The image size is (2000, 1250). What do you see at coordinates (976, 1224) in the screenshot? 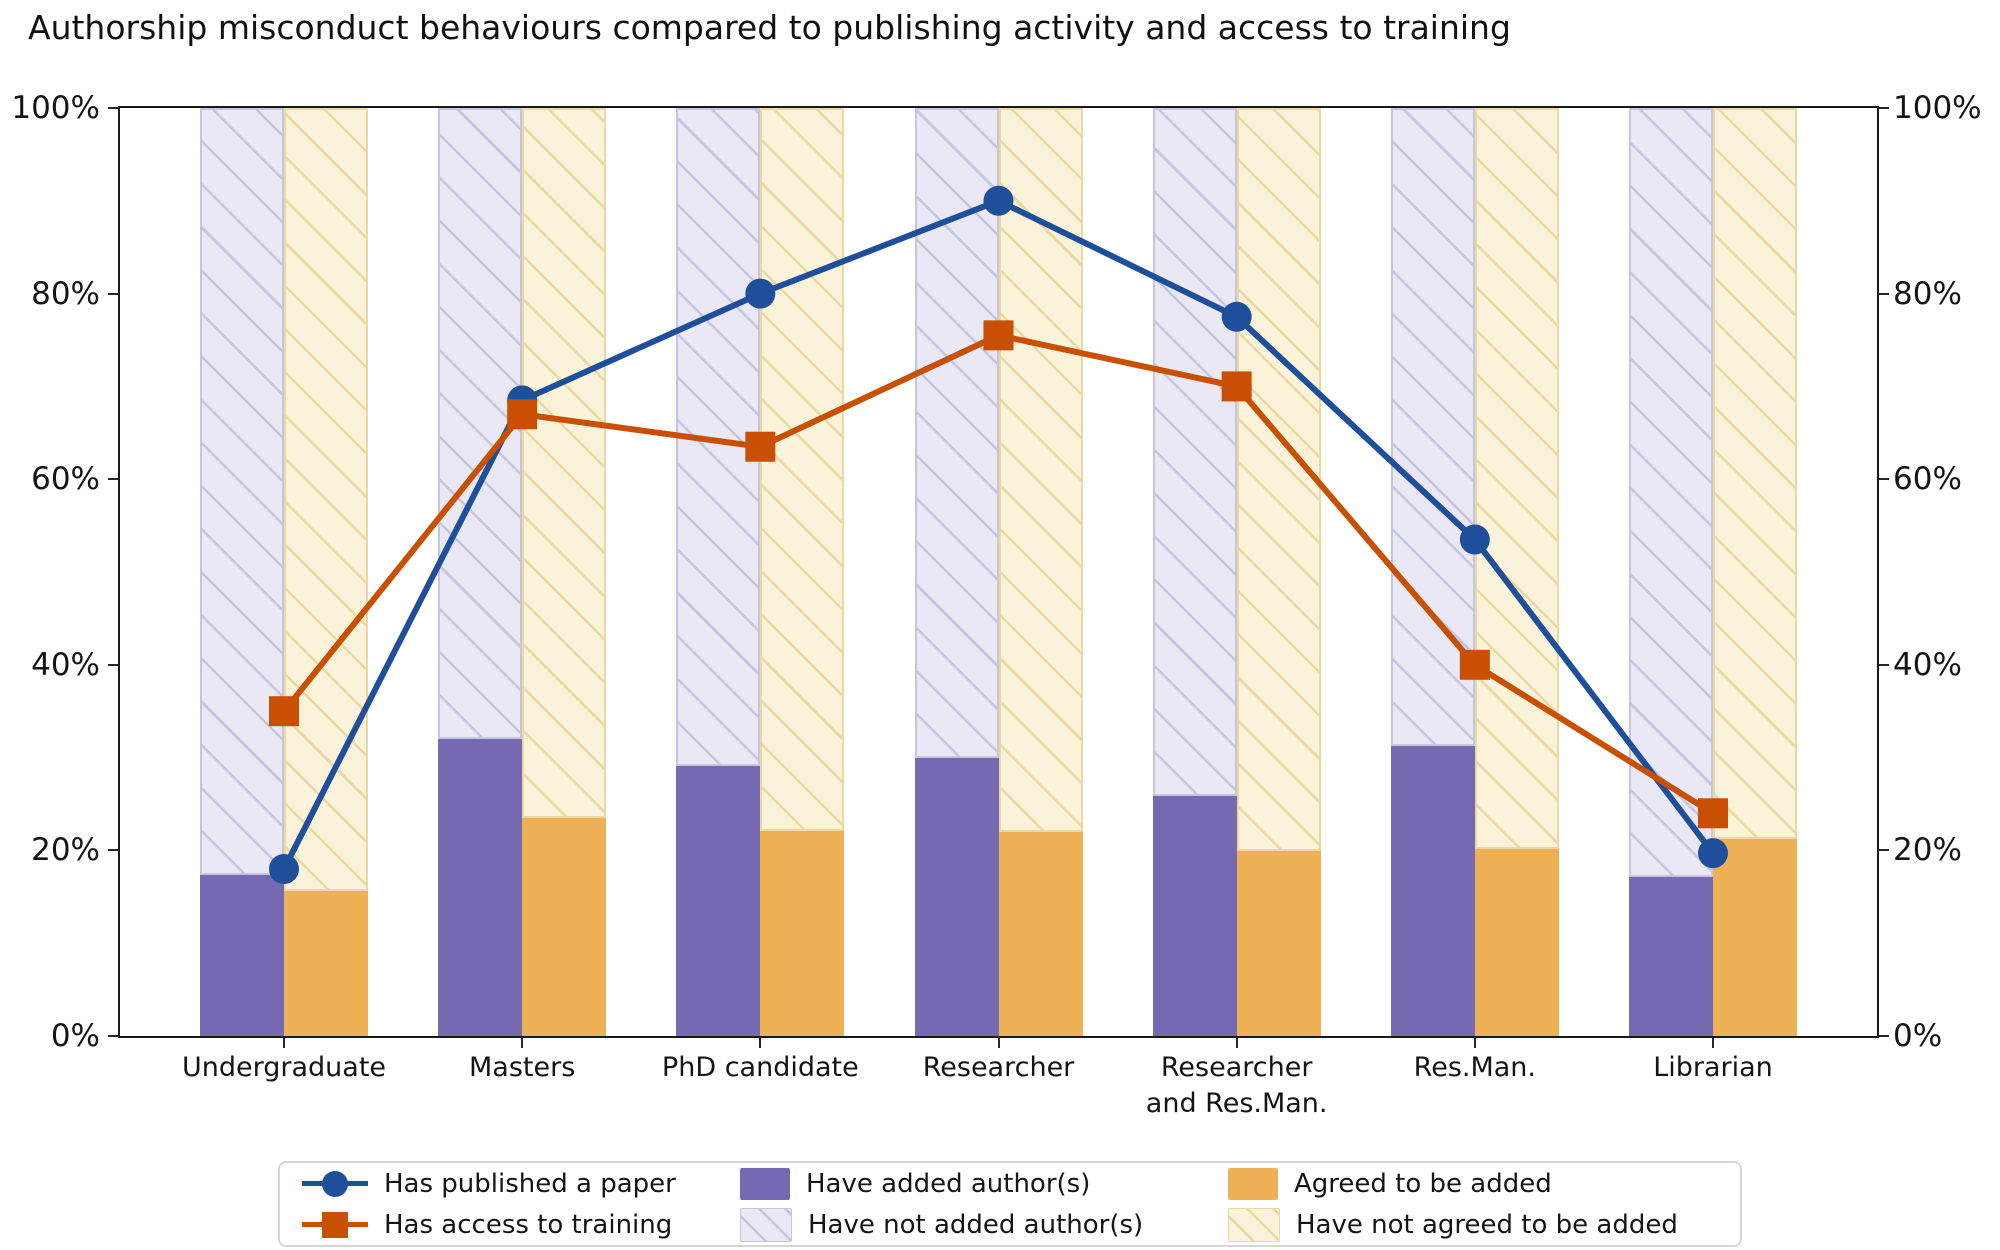
I see `legend-label: Have not added author(s)` at bounding box center [976, 1224].